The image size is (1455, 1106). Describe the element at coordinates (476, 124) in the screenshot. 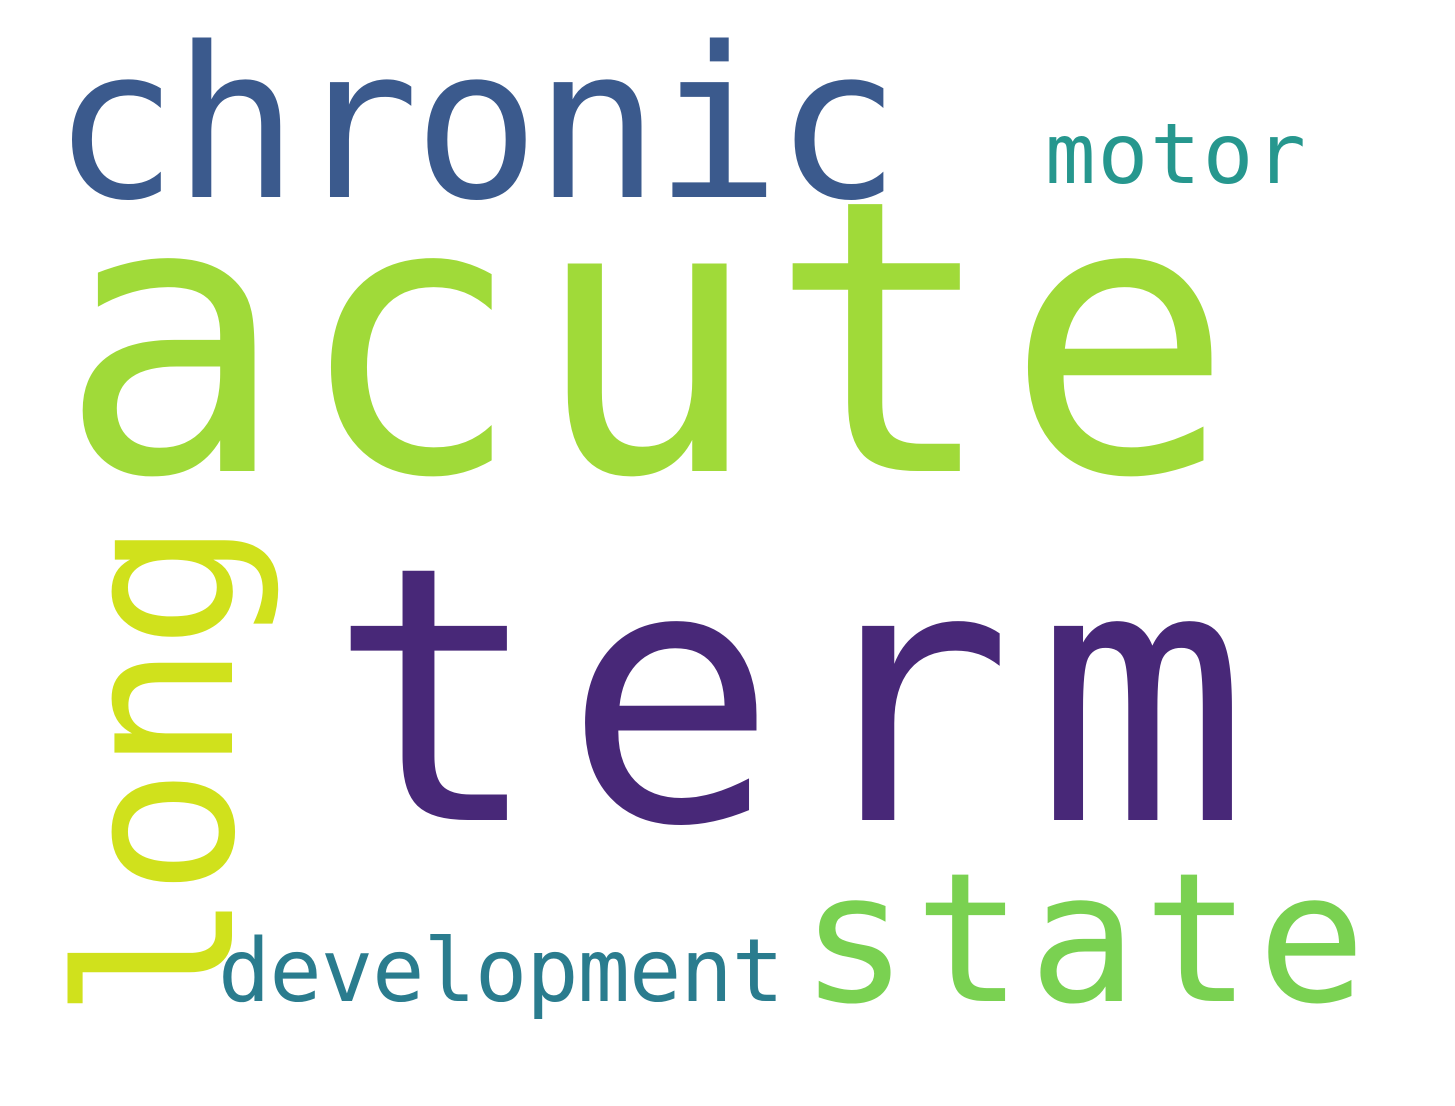

I see `word-chronic: chronic` at that location.